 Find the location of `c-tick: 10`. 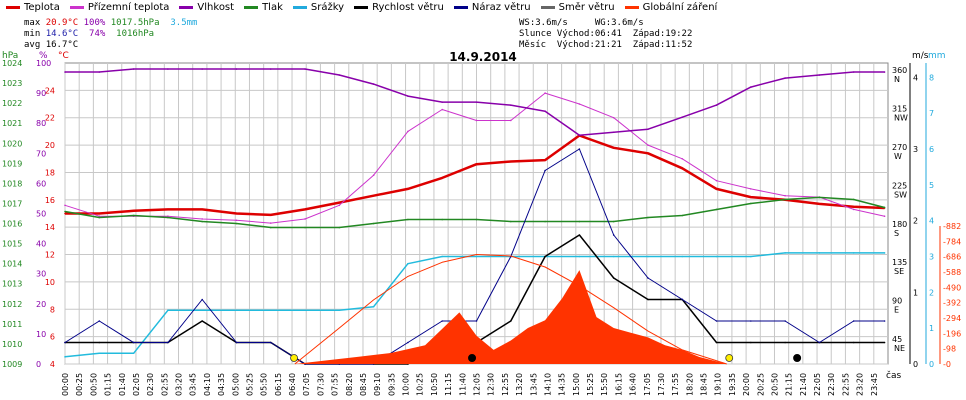

c-tick: 10 is located at coordinates (50, 282).